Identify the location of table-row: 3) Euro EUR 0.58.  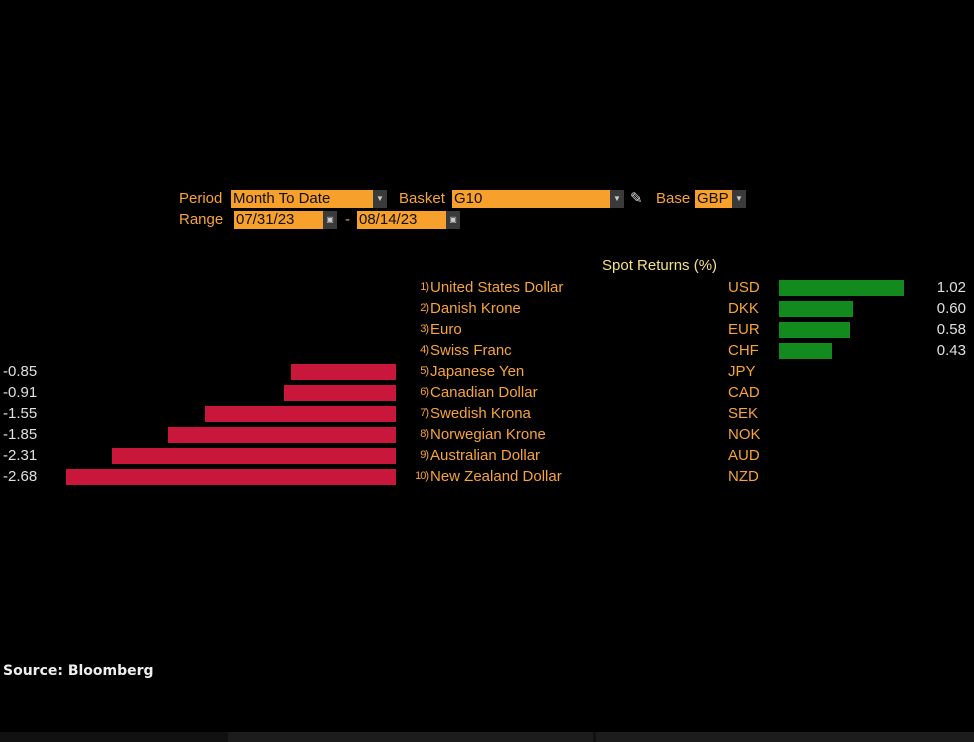
(487, 329).